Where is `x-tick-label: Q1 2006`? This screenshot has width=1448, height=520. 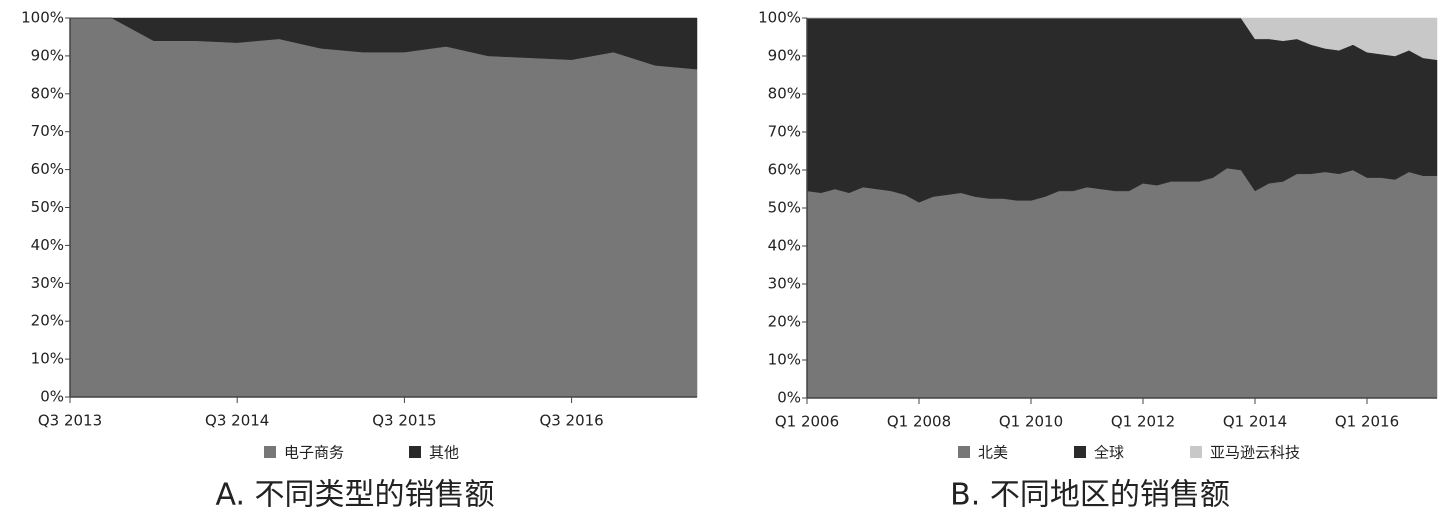 x-tick-label: Q1 2006 is located at coordinates (807, 422).